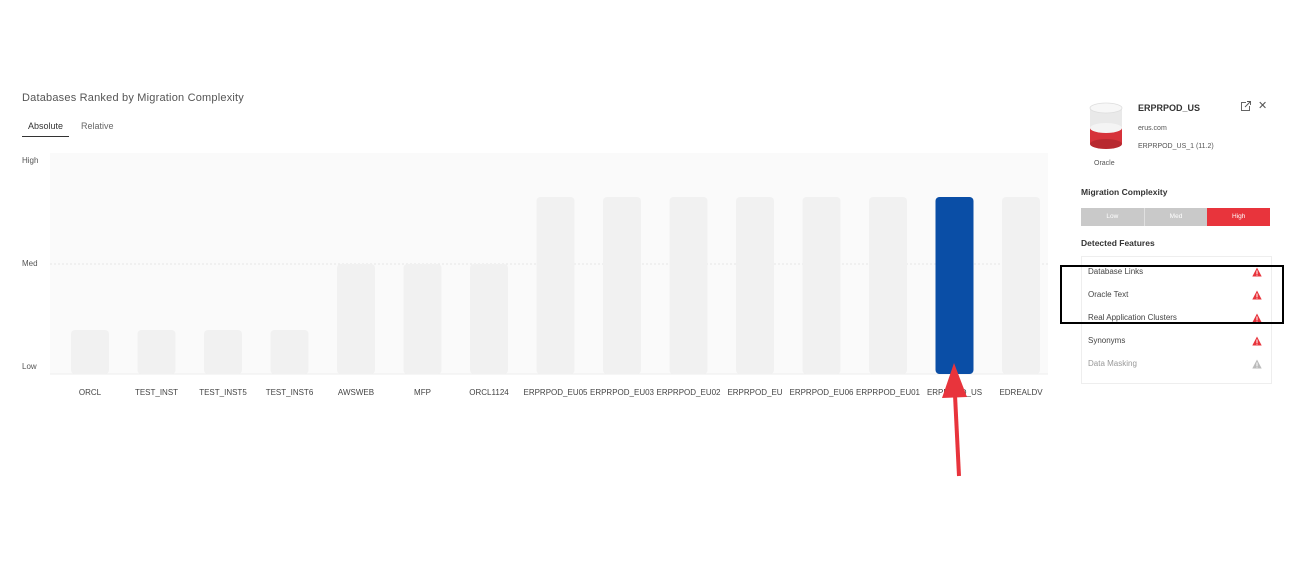 The width and height of the screenshot is (1300, 561). What do you see at coordinates (422, 392) in the screenshot?
I see `x-tick-label: MFP` at bounding box center [422, 392].